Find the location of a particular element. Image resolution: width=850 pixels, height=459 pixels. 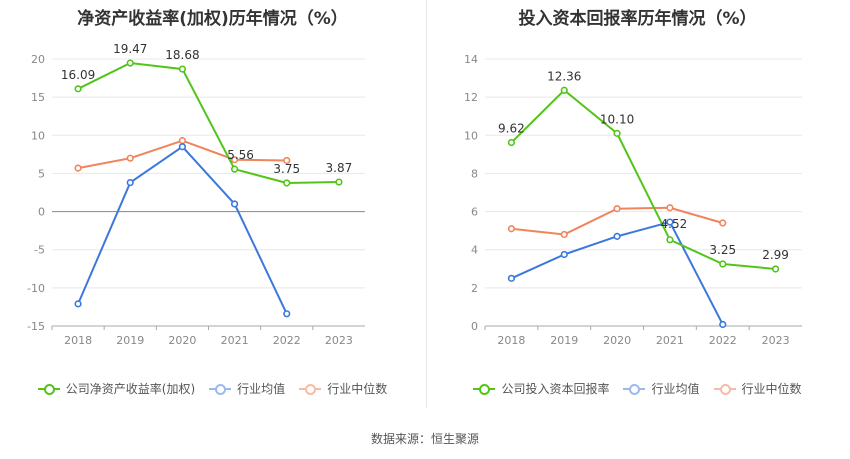

roe-data-label: 19.47 is located at coordinates (130, 49).